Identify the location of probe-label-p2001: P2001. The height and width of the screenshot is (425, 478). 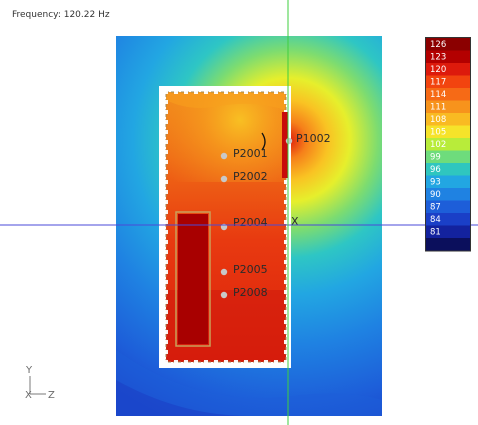
(250, 153).